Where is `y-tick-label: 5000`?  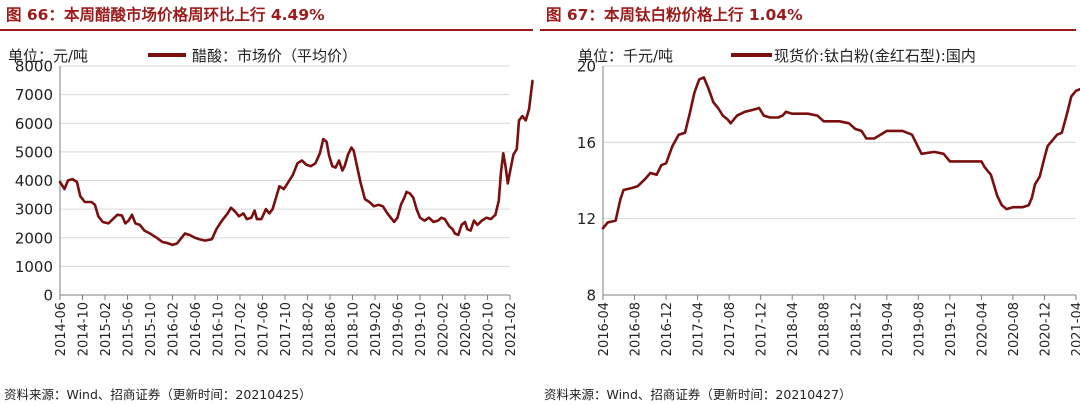 y-tick-label: 5000 is located at coordinates (34, 152).